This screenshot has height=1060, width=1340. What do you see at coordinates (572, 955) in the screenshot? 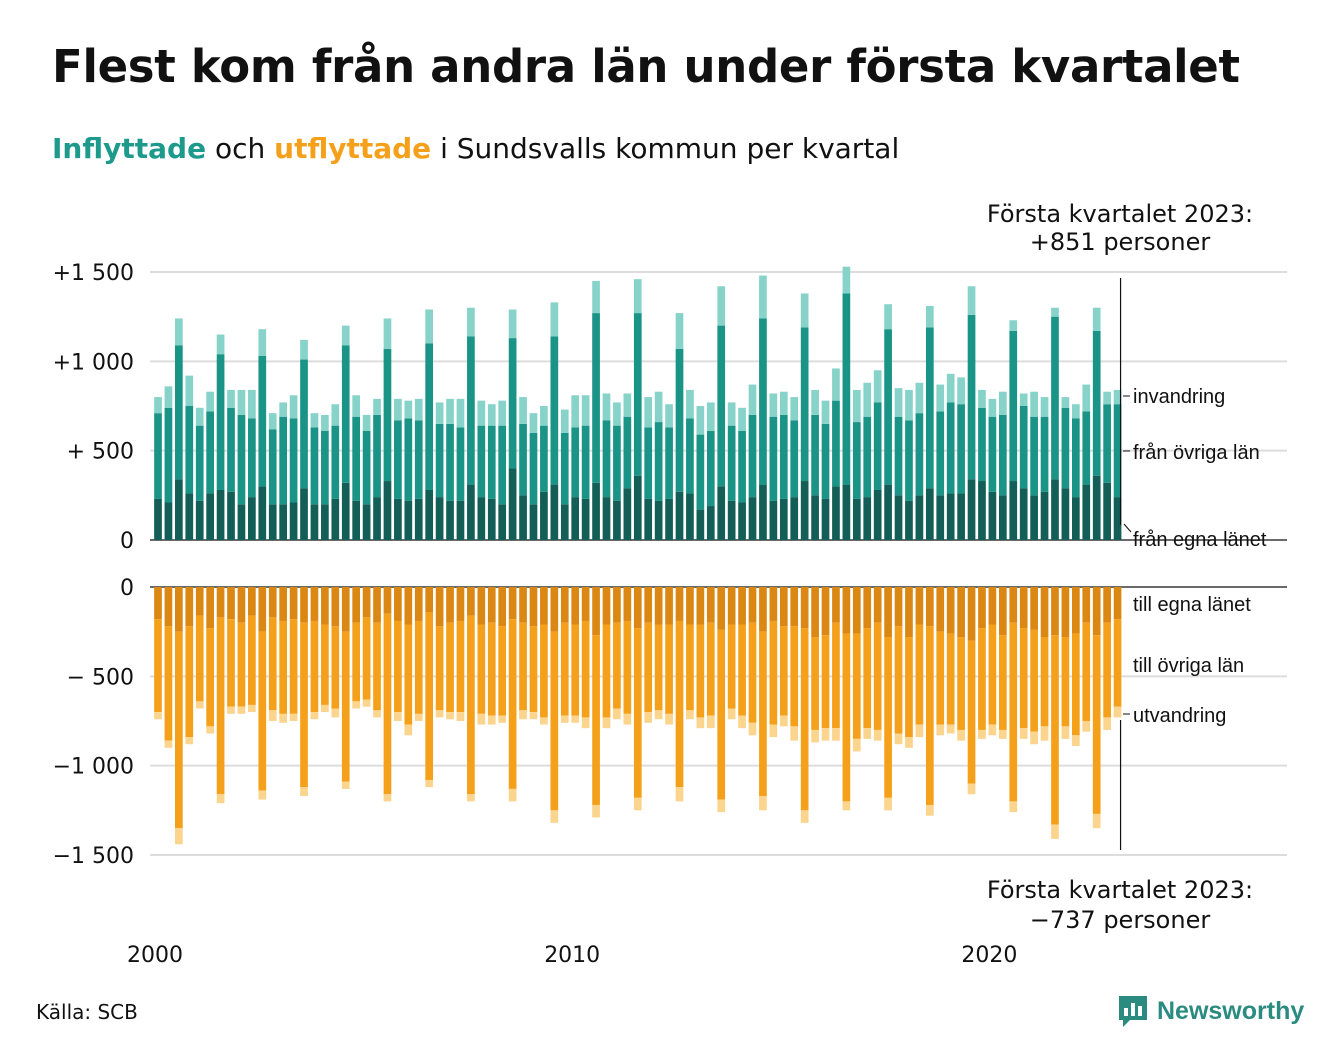
I see `x-tick-2010: 2010` at bounding box center [572, 955].